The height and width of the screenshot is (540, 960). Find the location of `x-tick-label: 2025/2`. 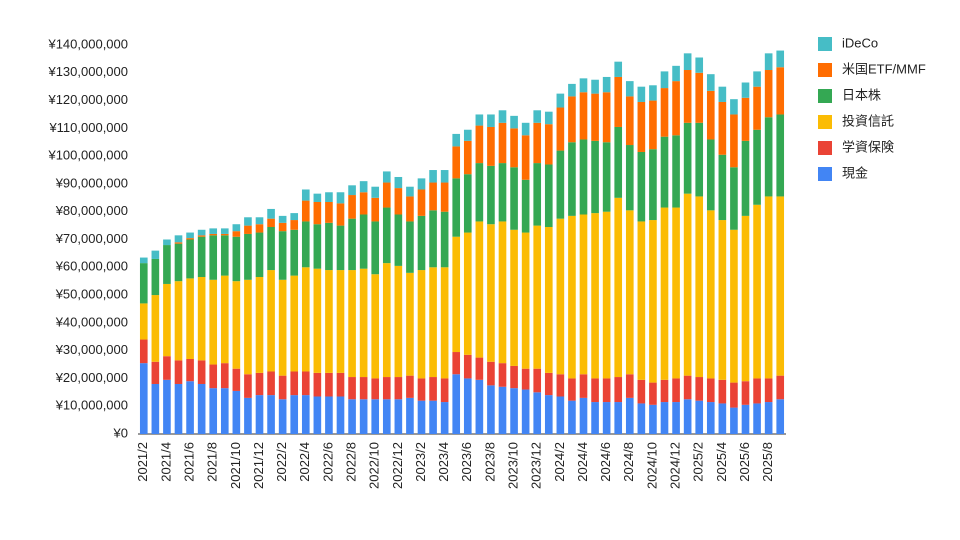

x-tick-label: 2025/2 is located at coordinates (698, 462).